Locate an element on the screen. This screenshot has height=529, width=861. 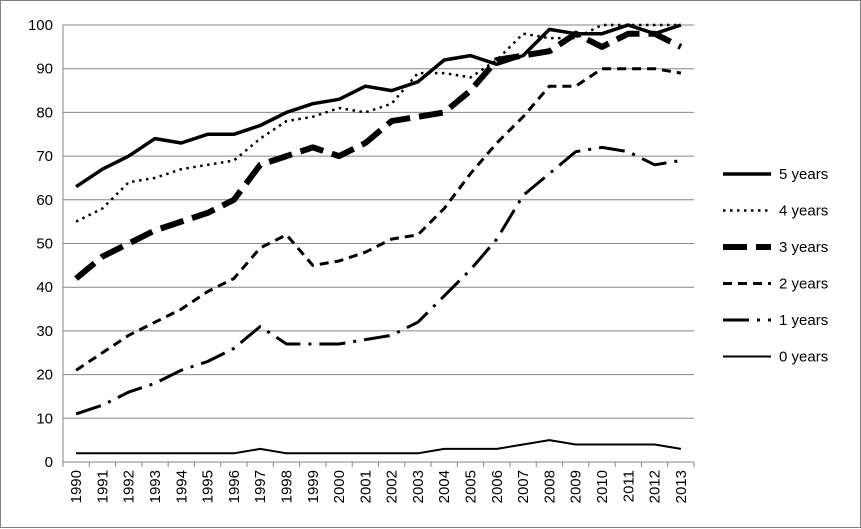
y-tick-label: 100 is located at coordinates (40, 25).